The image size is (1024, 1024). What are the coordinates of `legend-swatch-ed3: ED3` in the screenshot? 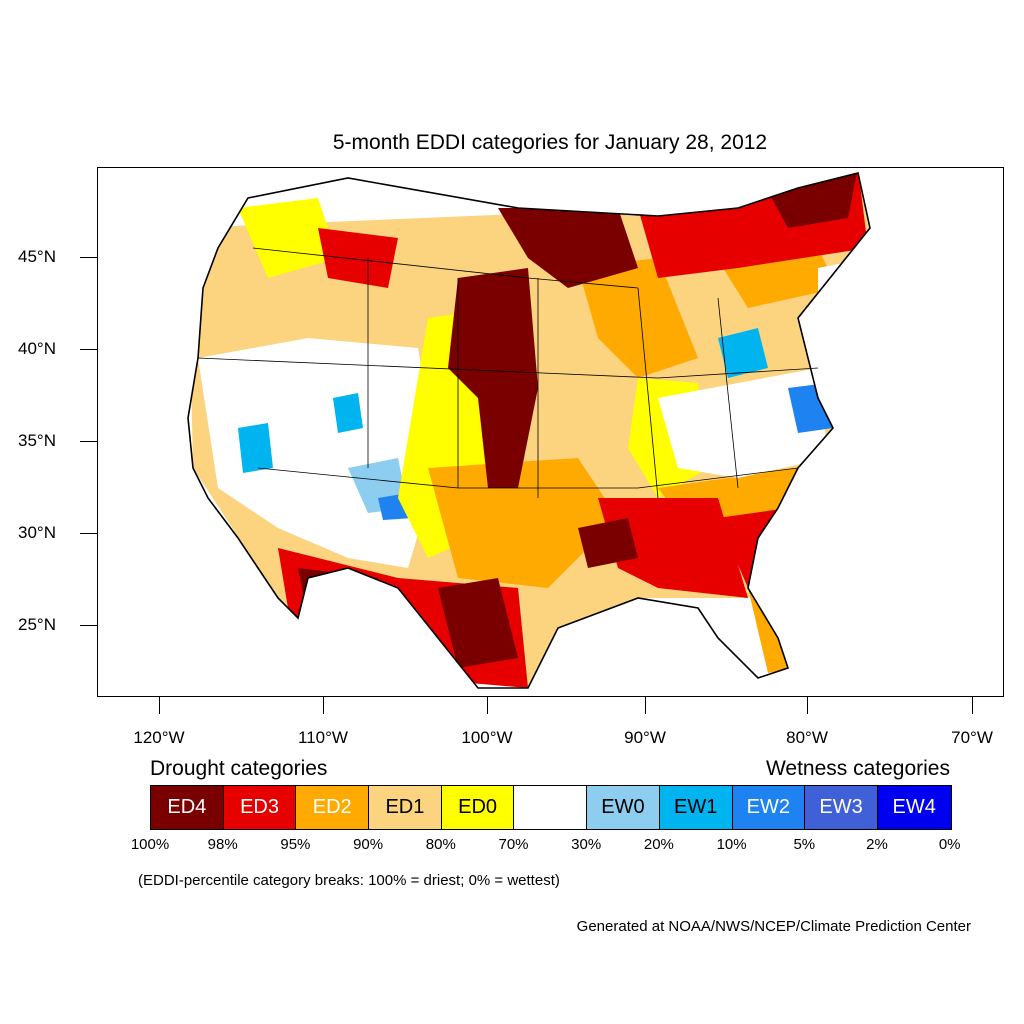 It's located at (260, 807).